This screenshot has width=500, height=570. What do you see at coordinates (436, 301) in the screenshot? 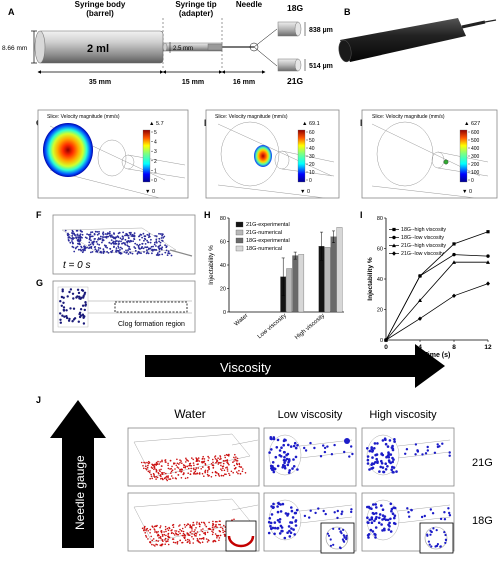
I see `series-line` at bounding box center [436, 301].